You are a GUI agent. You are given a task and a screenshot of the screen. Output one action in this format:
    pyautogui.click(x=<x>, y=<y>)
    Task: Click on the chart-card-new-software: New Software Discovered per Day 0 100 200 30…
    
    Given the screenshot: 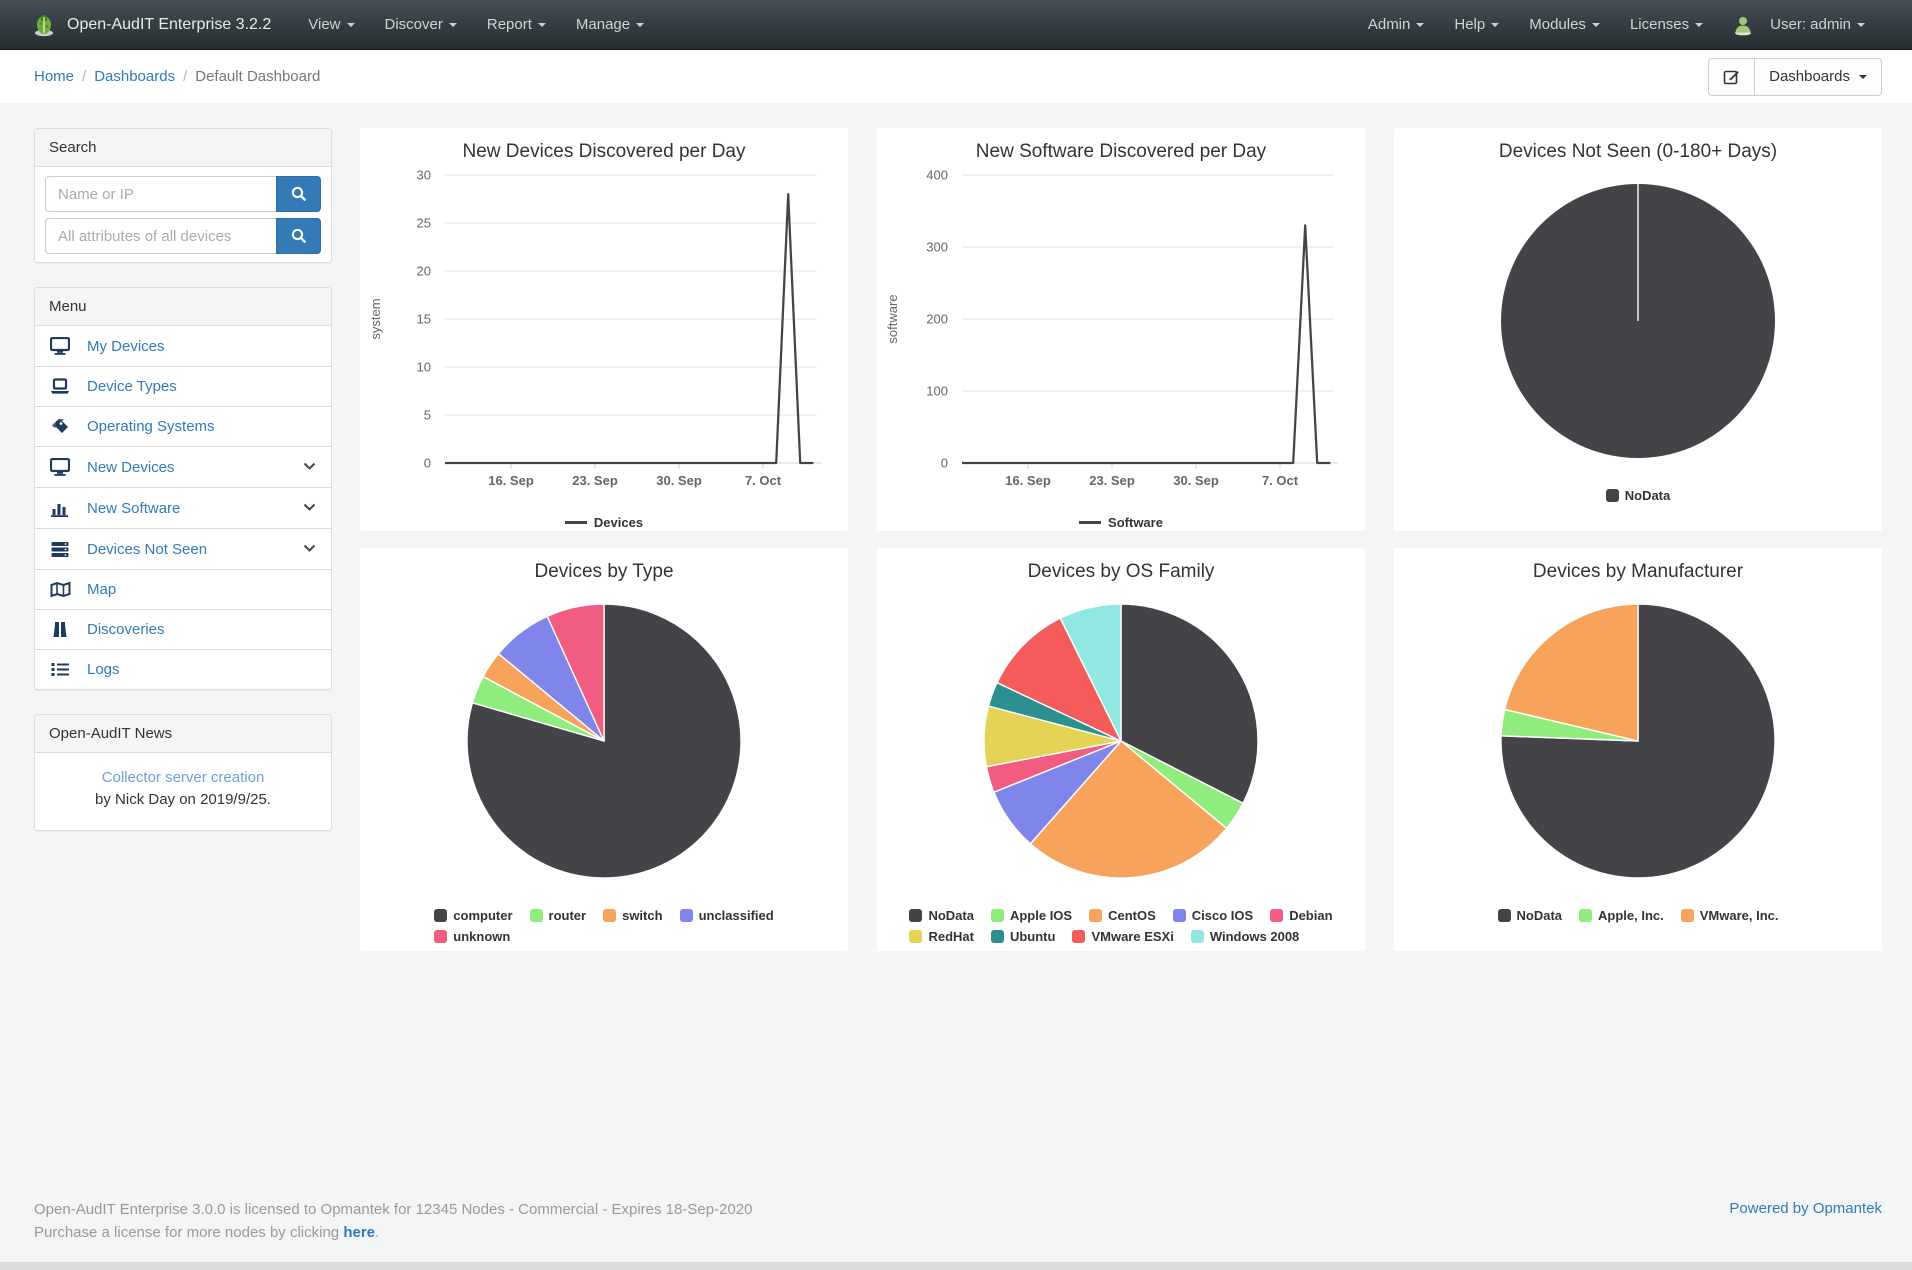 What is the action you would take?
    pyautogui.click(x=1121, y=329)
    